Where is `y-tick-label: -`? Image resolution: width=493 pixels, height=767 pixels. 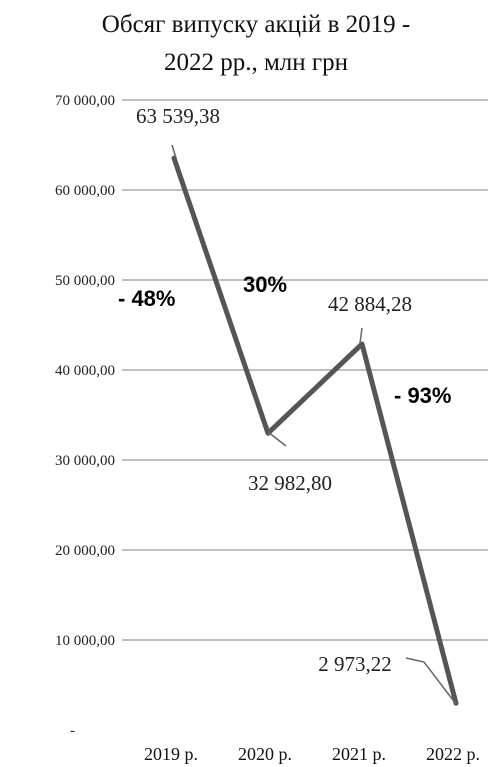 y-tick-label: - is located at coordinates (72, 731).